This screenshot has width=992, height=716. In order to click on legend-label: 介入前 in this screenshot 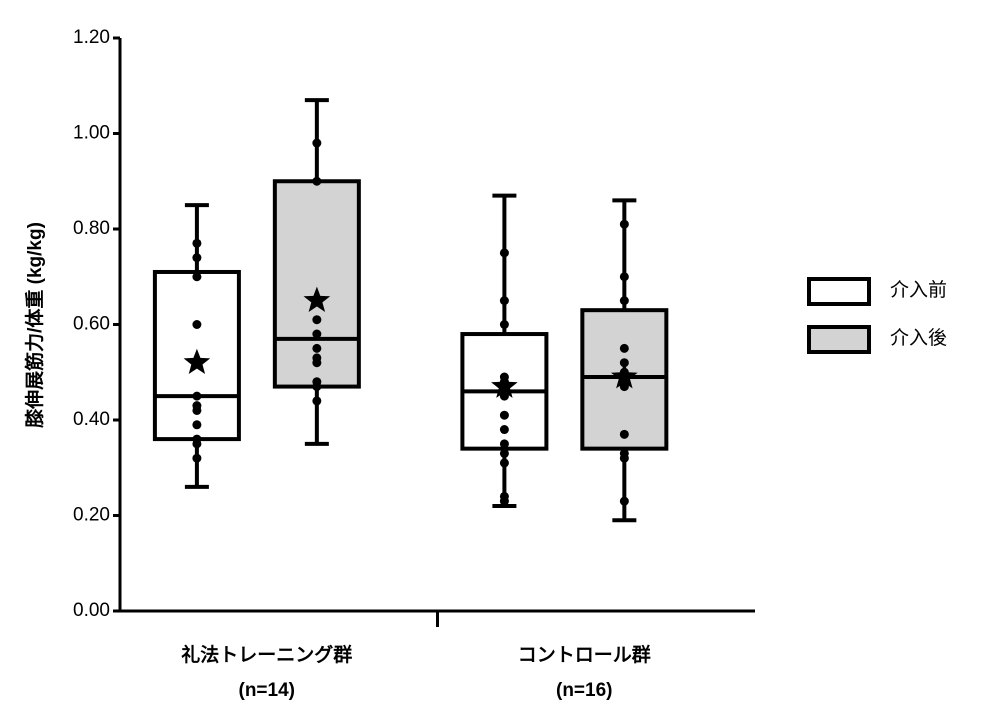, I will do `click(918, 290)`.